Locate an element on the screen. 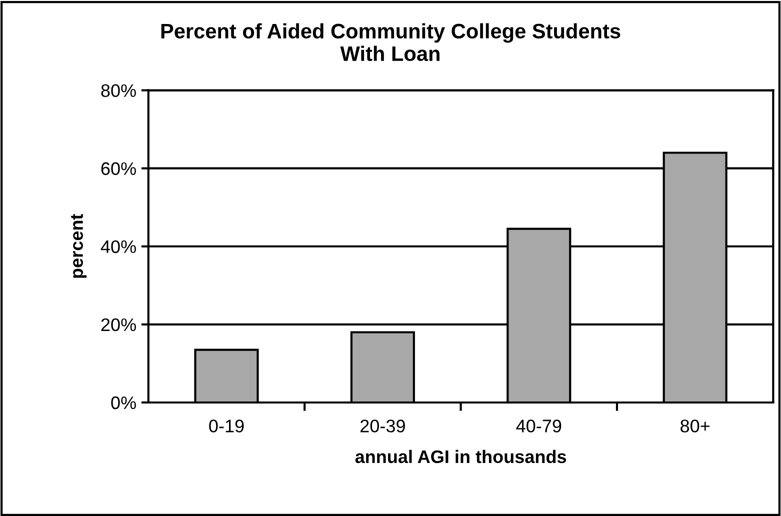  y-tick-label: 80% is located at coordinates (118, 91).